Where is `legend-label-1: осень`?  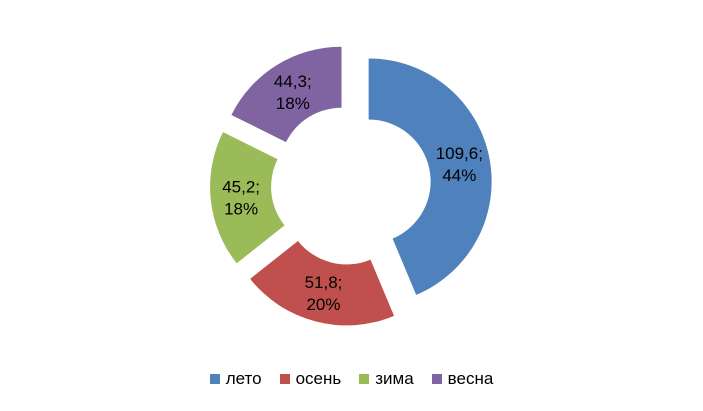
legend-label-1: осень is located at coordinates (318, 378).